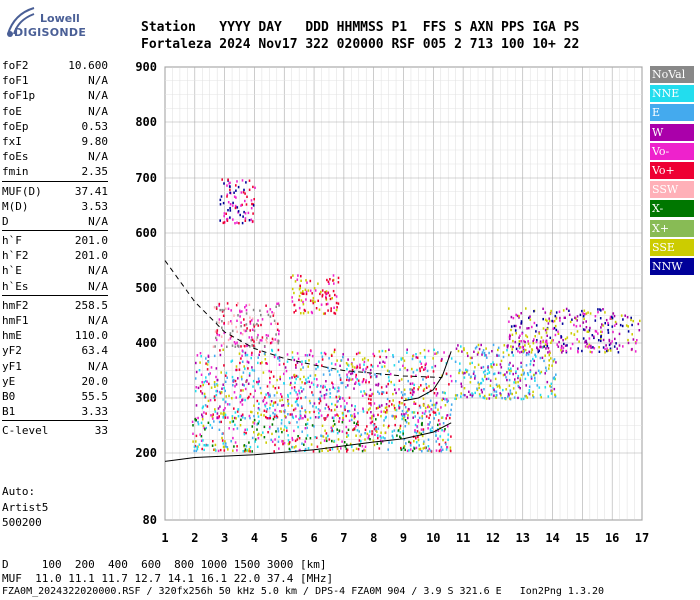  What do you see at coordinates (55, 111) in the screenshot?
I see `param-row: foE N/A` at bounding box center [55, 111].